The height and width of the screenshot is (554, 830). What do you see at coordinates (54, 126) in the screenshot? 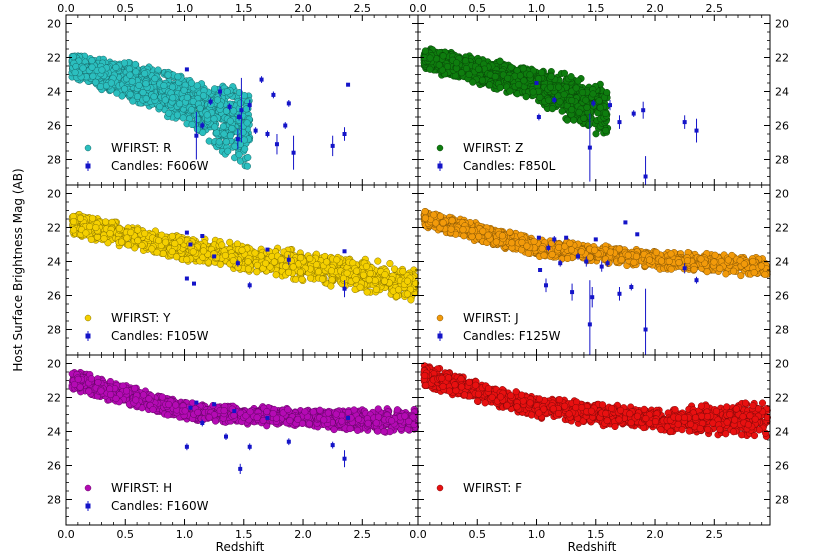
I see `y-tick-label: 26` at bounding box center [54, 126].